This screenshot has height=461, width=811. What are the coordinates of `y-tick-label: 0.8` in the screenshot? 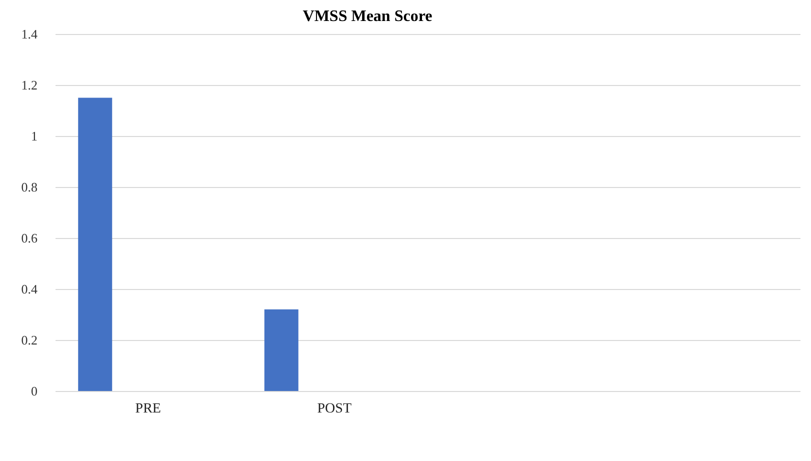 It's located at (29, 187).